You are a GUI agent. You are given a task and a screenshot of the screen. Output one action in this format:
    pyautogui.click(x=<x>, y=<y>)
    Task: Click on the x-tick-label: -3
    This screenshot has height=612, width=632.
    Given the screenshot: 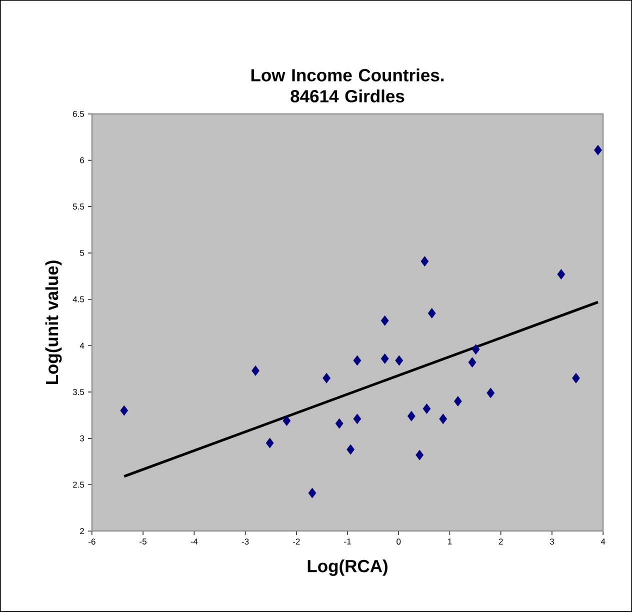 What is the action you would take?
    pyautogui.click(x=245, y=541)
    